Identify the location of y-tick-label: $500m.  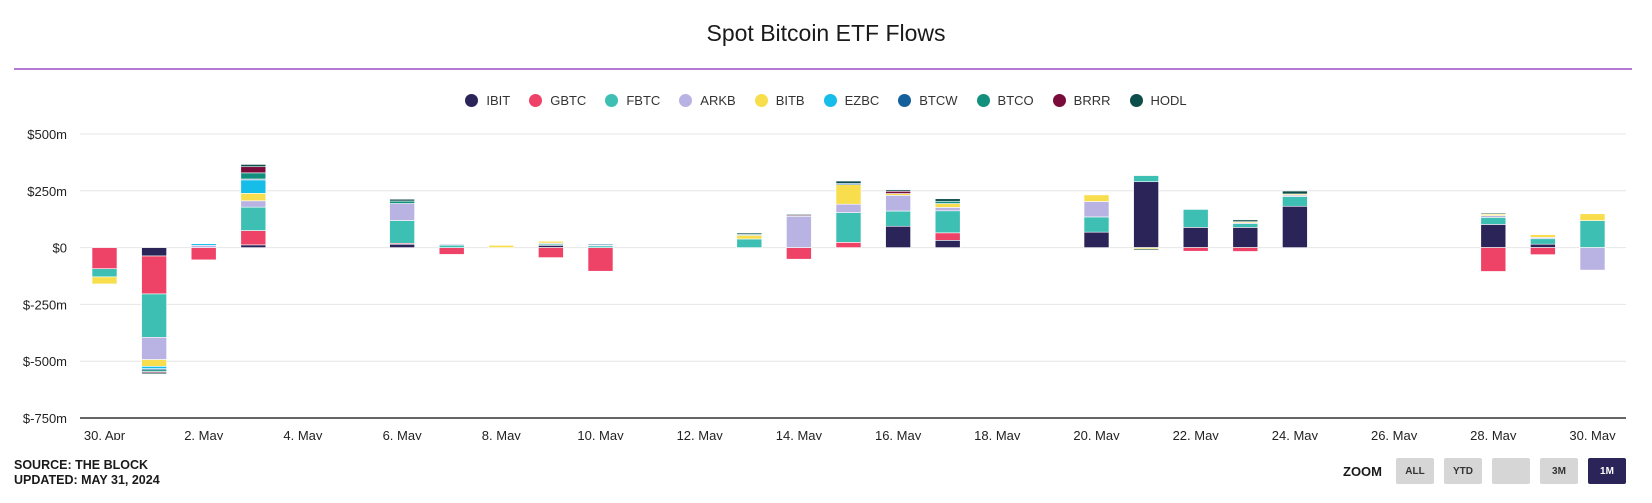
(47, 134).